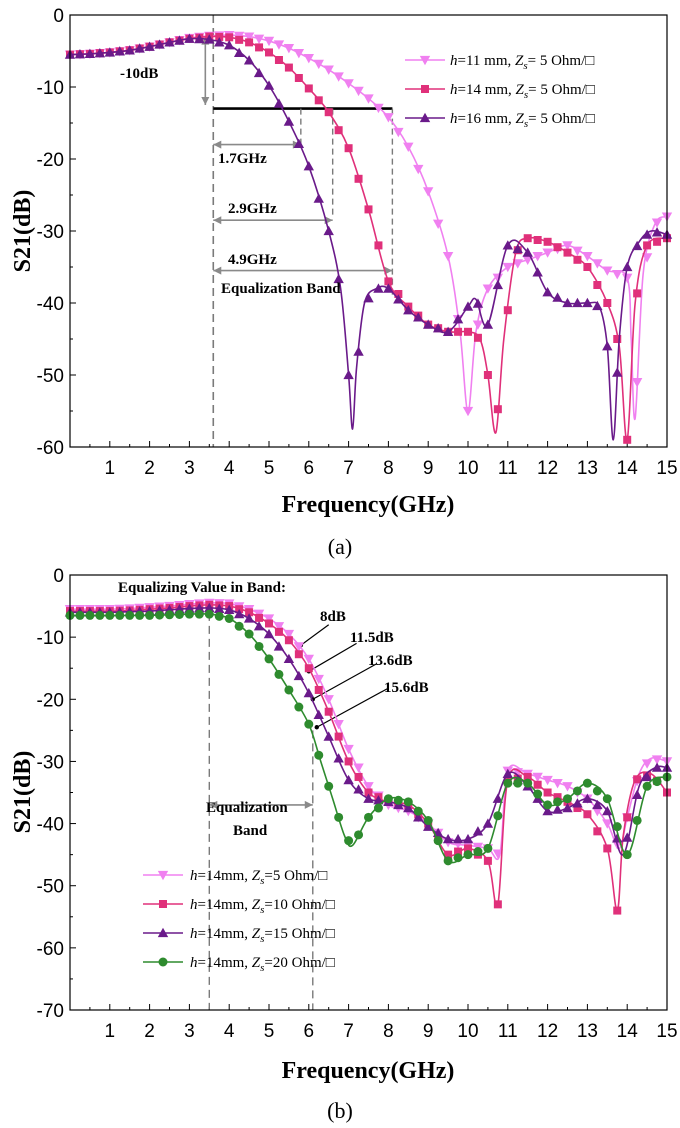  I want to click on panel-b-value-8db: 8dB, so click(333, 617).